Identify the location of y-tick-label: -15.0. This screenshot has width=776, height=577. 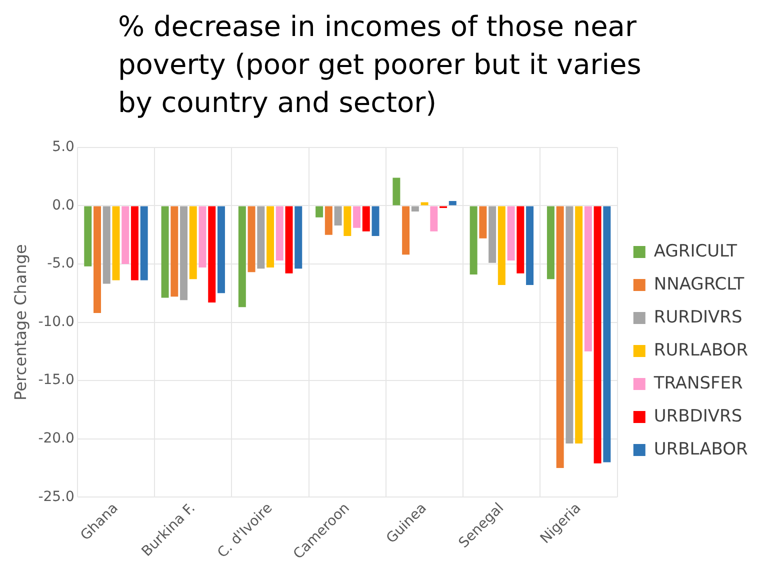
(56, 380).